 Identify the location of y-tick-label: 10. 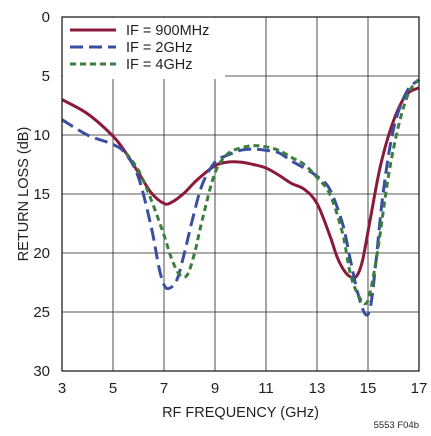
(41, 135).